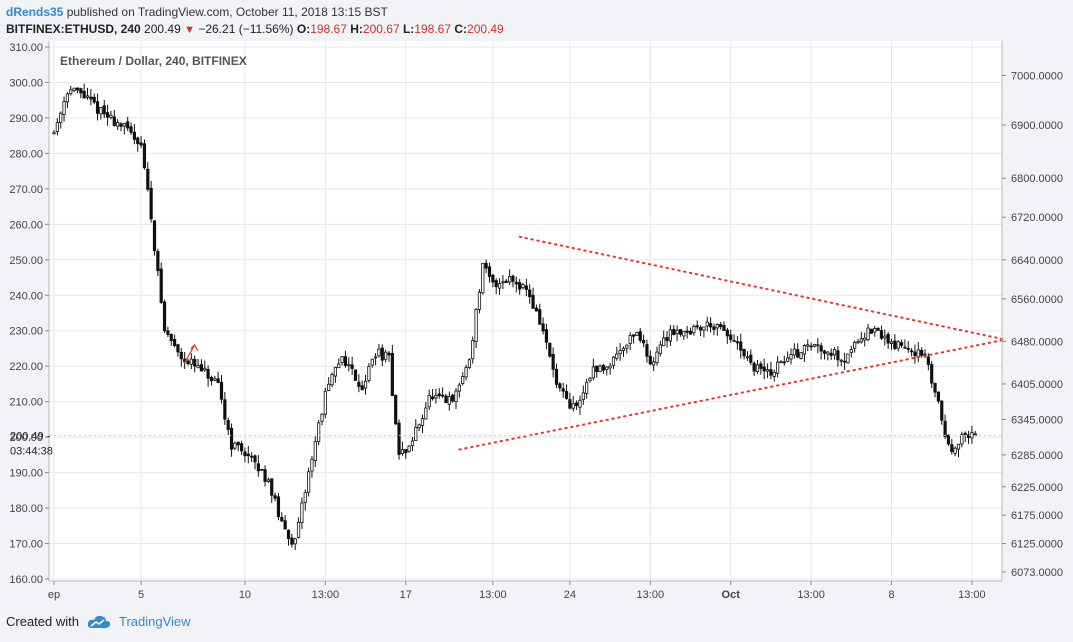 The height and width of the screenshot is (642, 1073). Describe the element at coordinates (154, 621) in the screenshot. I see `tradingview-brand-link: TradingView` at that location.